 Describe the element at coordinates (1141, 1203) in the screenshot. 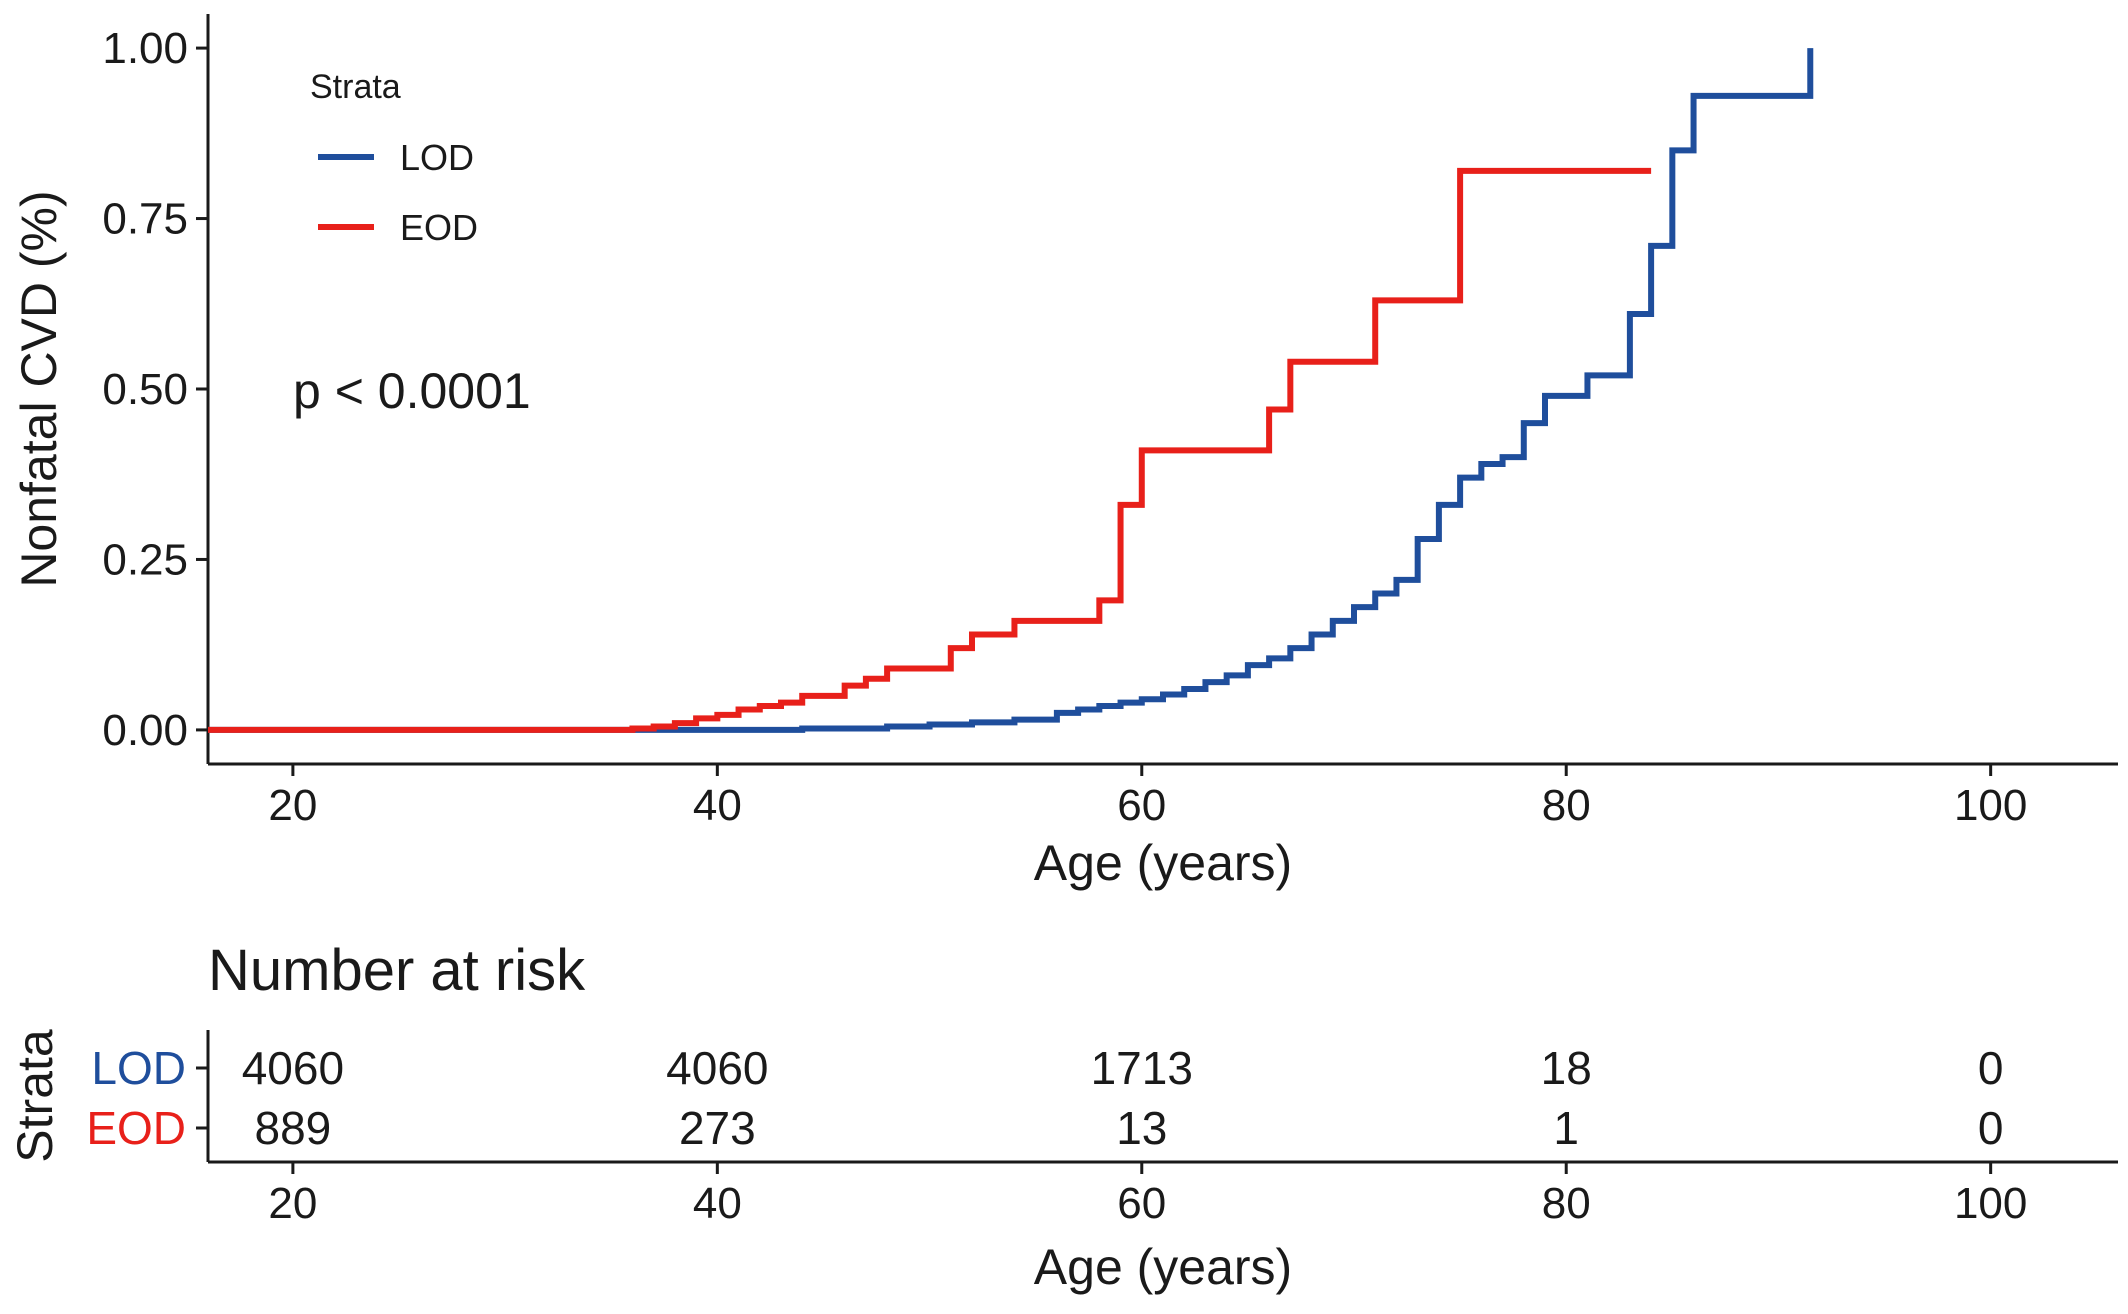

I see `risk-x-tick-label: 60` at that location.